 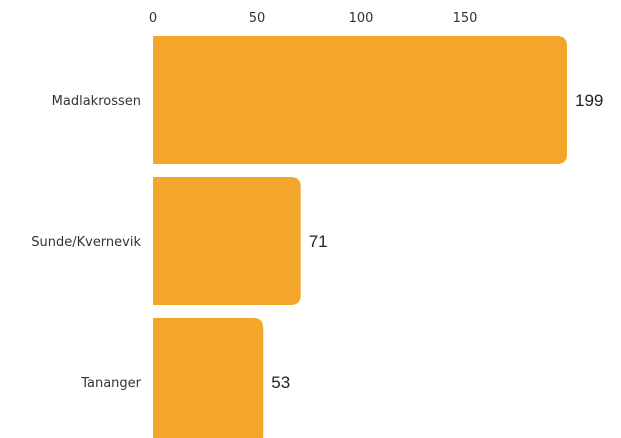 What do you see at coordinates (465, 18) in the screenshot?
I see `x-tick-label: 150` at bounding box center [465, 18].